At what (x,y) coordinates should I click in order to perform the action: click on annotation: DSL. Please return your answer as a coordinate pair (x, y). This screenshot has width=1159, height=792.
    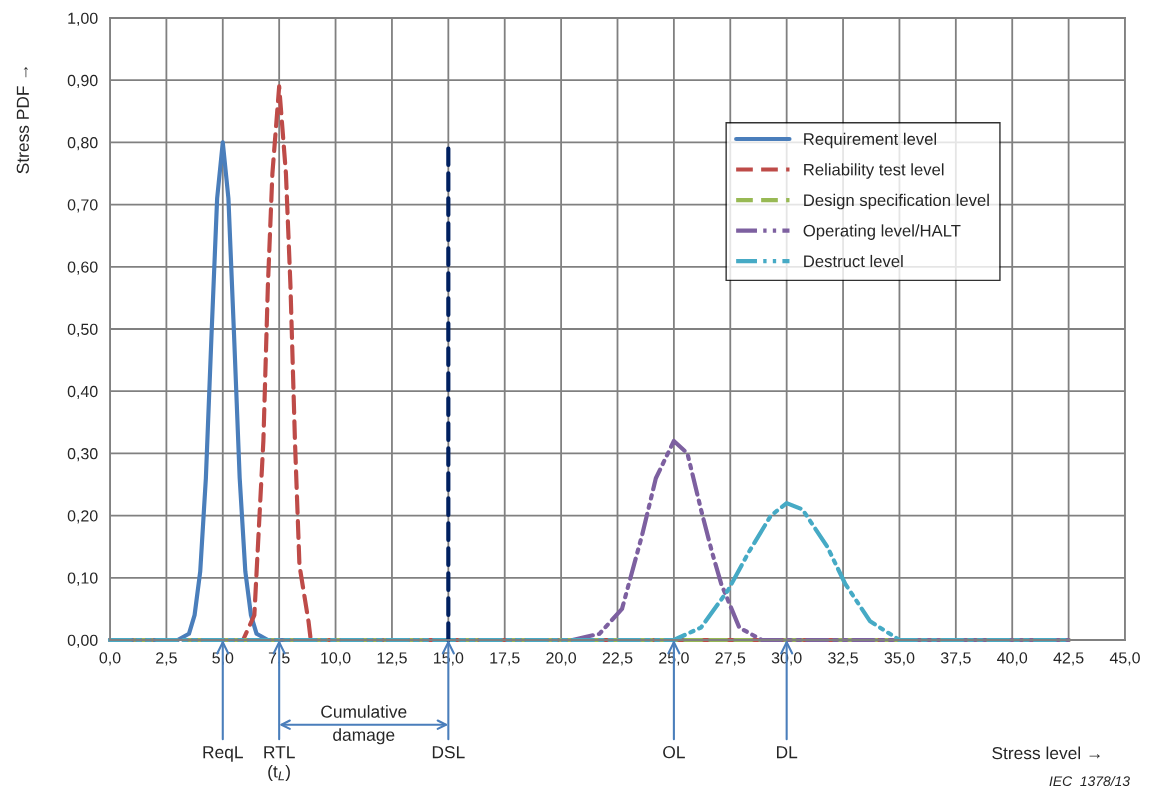
    Looking at the image, I should click on (448, 752).